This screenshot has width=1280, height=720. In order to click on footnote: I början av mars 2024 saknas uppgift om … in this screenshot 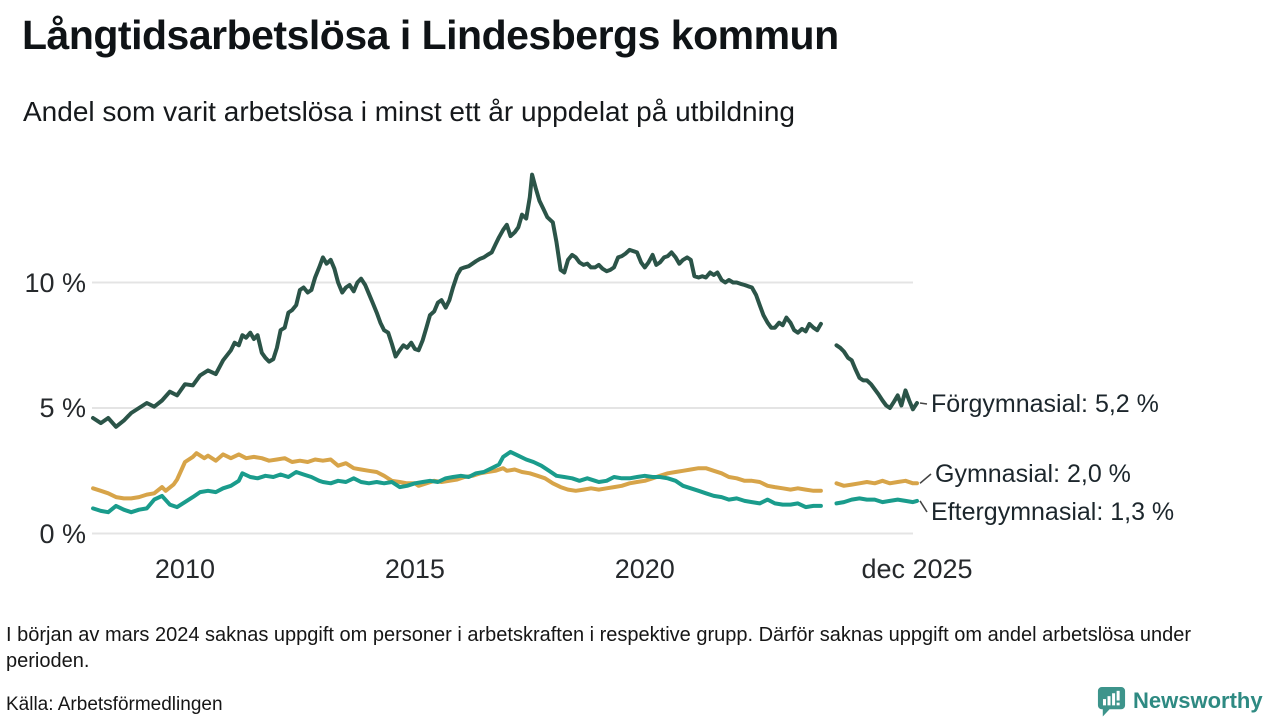, I will do `click(599, 648)`.